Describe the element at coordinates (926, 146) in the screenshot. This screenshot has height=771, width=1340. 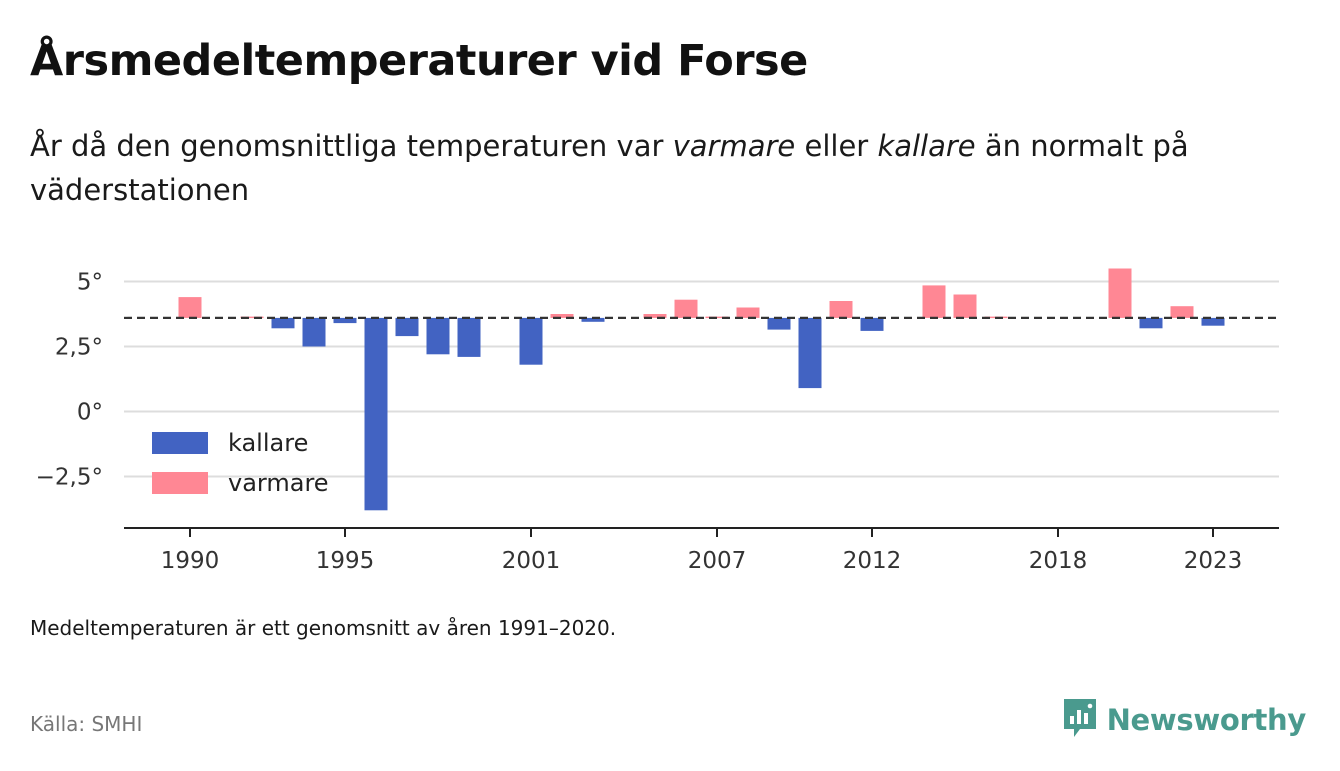
I see `subtitle-cold-word: kallare` at that location.